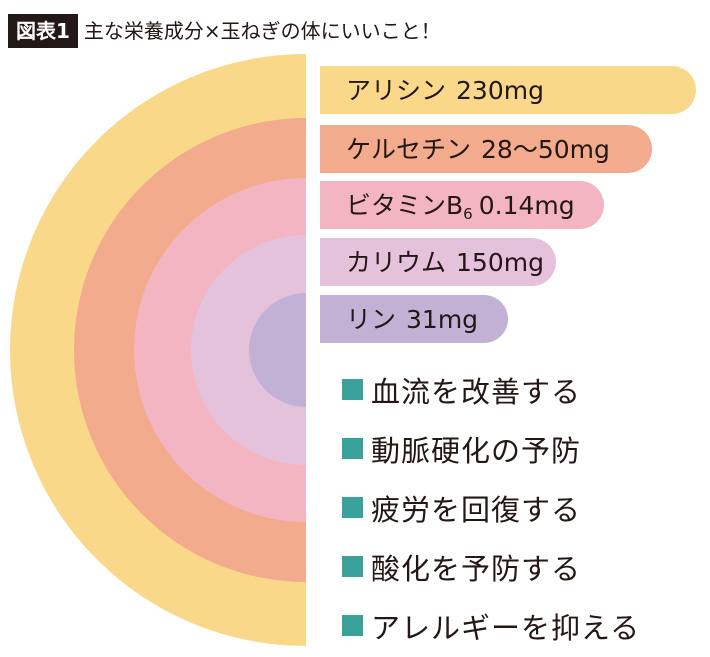  Describe the element at coordinates (527, 205) in the screenshot. I see `nutrient-amount: 0.14mg` at that location.